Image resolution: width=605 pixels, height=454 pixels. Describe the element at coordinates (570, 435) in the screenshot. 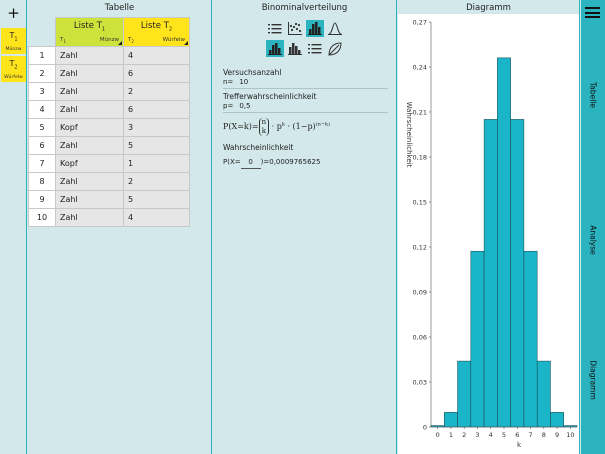

I see `x-tick-label: 10` at that location.